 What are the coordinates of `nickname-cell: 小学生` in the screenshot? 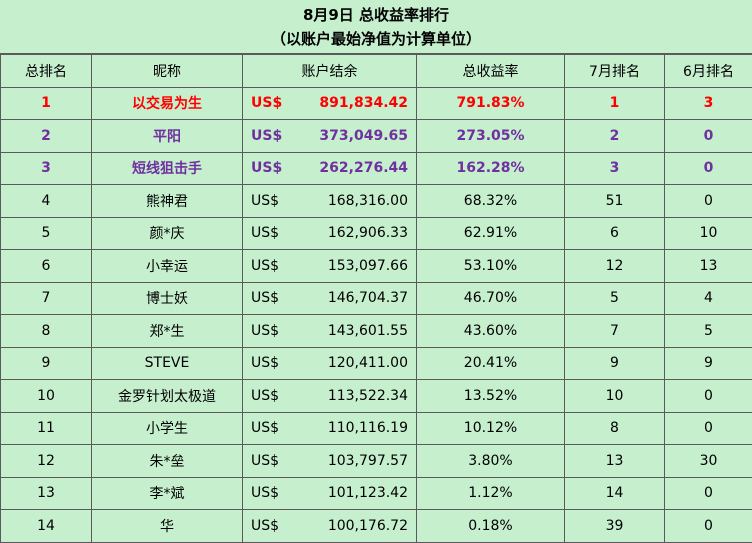 It's located at (167, 428).